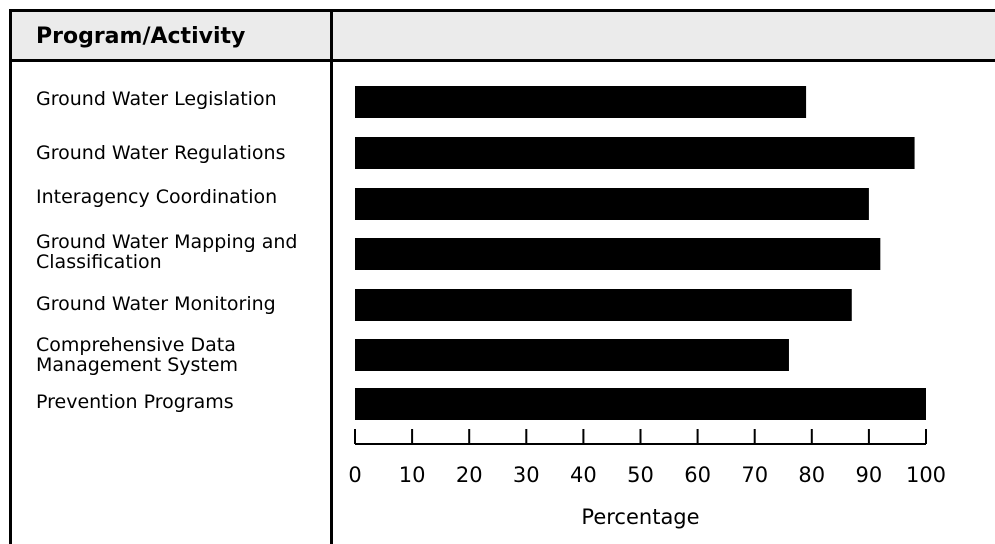 The image size is (995, 544). Describe the element at coordinates (161, 153) in the screenshot. I see `category-label-line: Ground Water Regulations` at that location.